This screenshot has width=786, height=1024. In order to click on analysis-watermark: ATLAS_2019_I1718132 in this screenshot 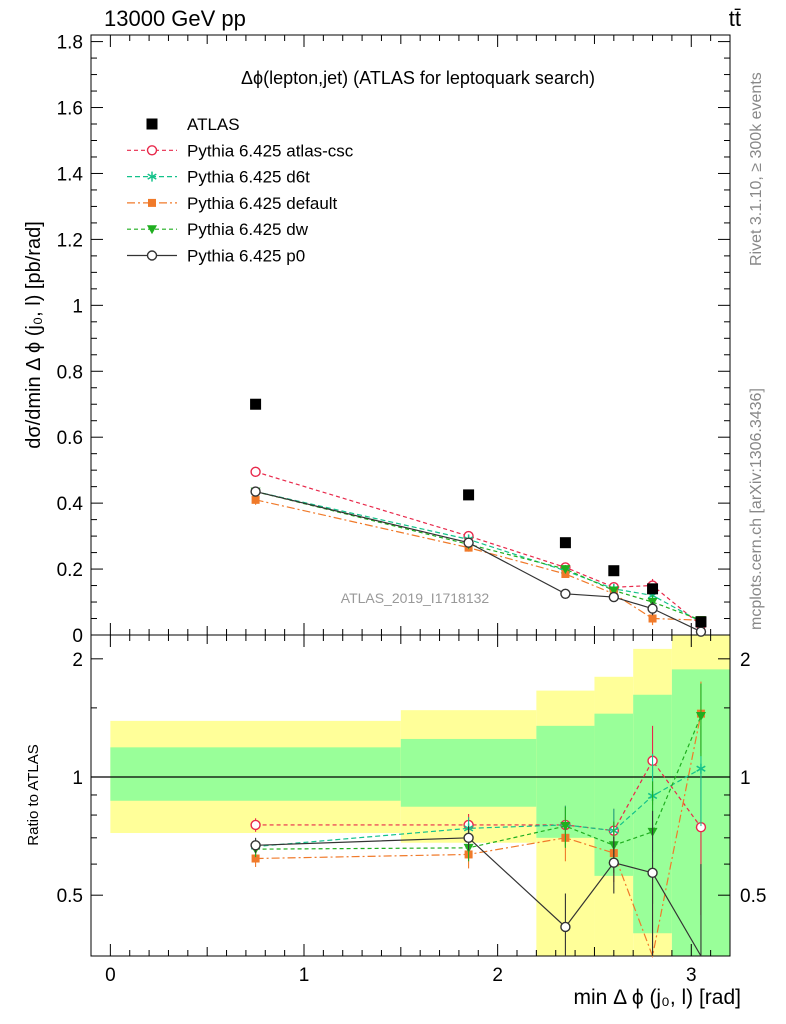, I will do `click(415, 598)`.